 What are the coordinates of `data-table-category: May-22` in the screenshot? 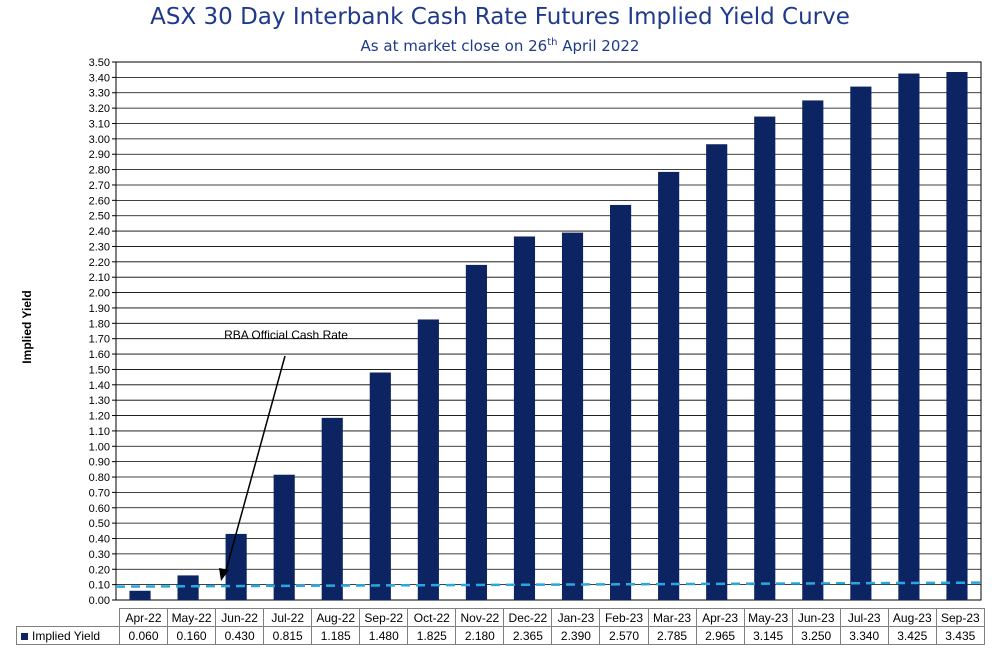 It's located at (192, 617).